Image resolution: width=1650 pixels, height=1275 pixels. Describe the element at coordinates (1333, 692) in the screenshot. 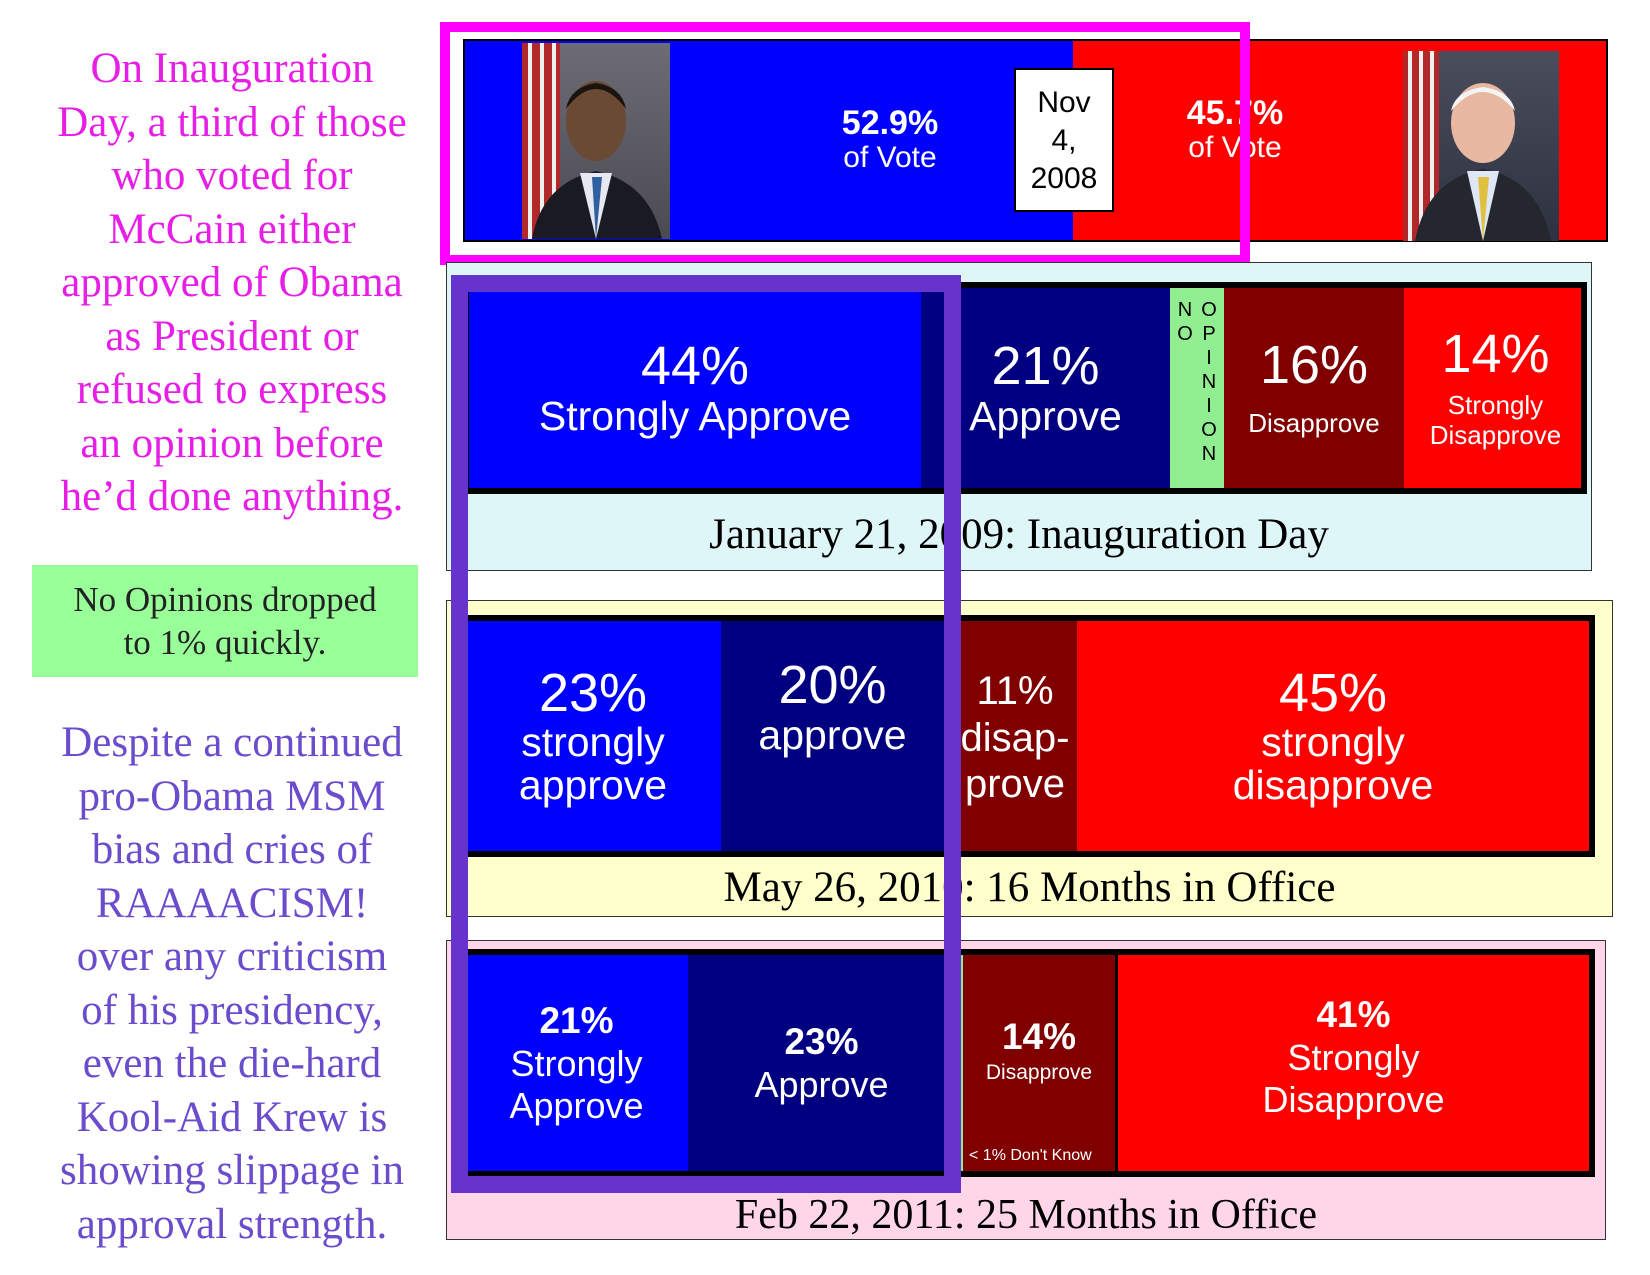

I see `segment-pct: 45%` at that location.